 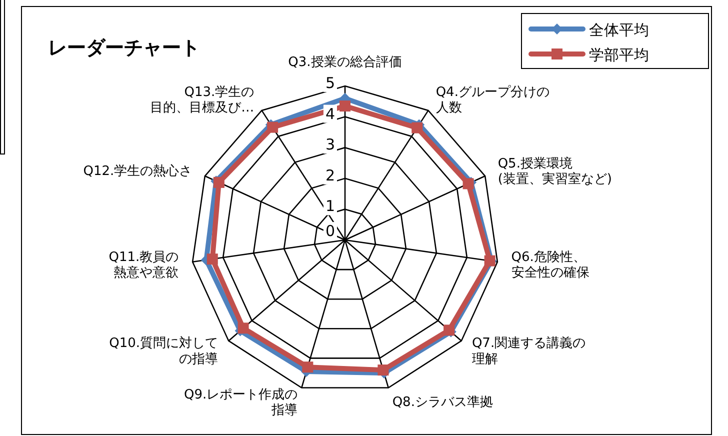 I want to click on y-tick-label: 0, so click(x=330, y=231).